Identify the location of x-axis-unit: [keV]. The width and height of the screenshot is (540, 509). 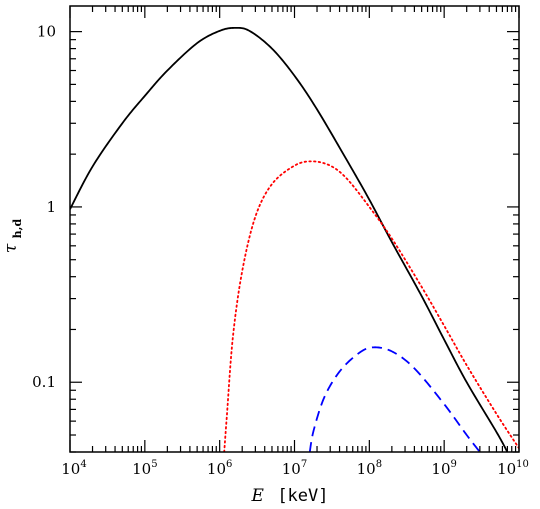
(302, 496).